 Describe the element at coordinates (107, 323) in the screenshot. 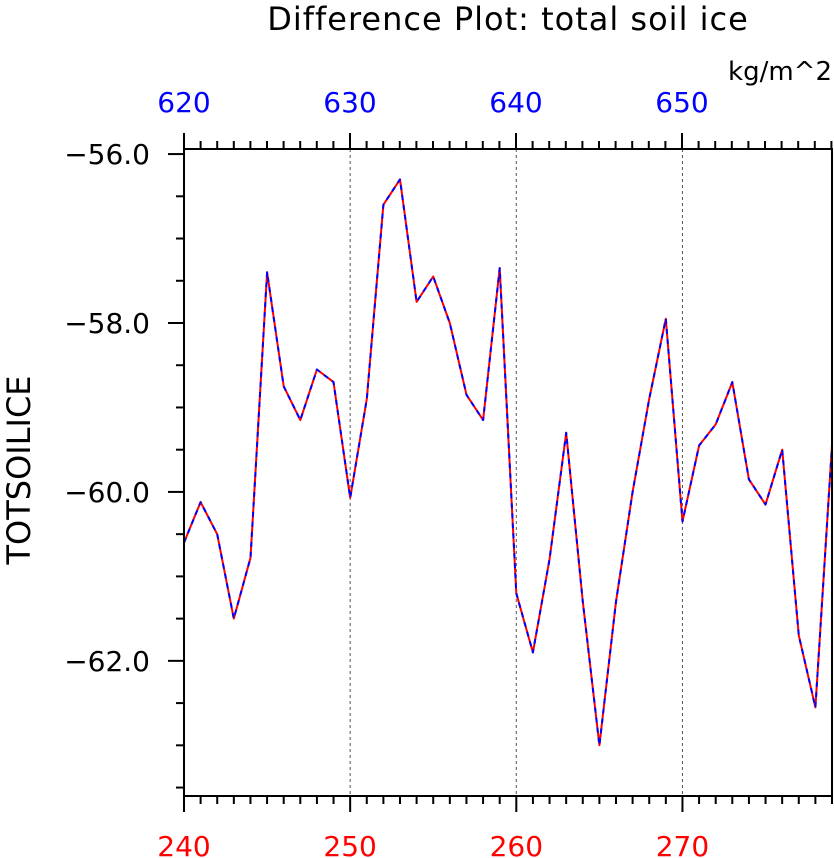

I see `y-tick-label: −58.0` at that location.